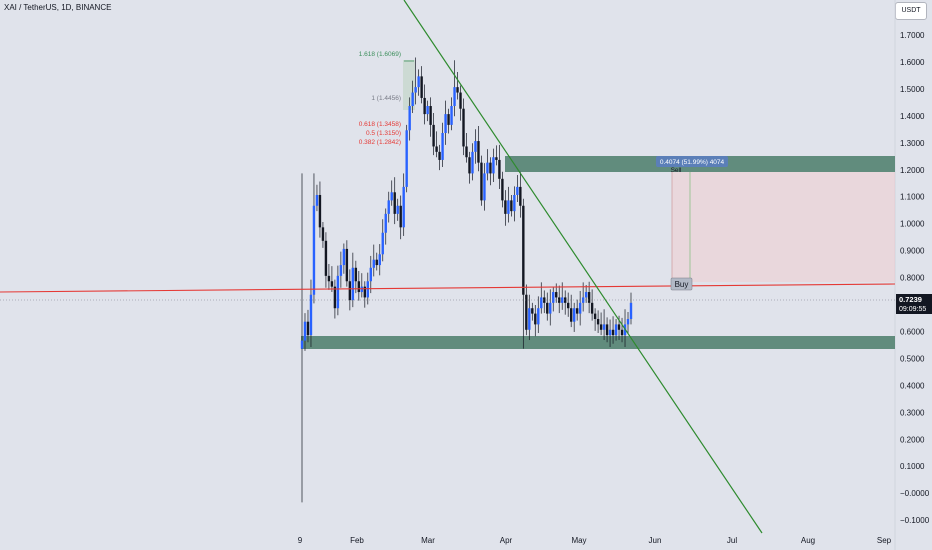 Image resolution: width=932 pixels, height=550 pixels. I want to click on y-tick-label: 0.8000, so click(912, 278).